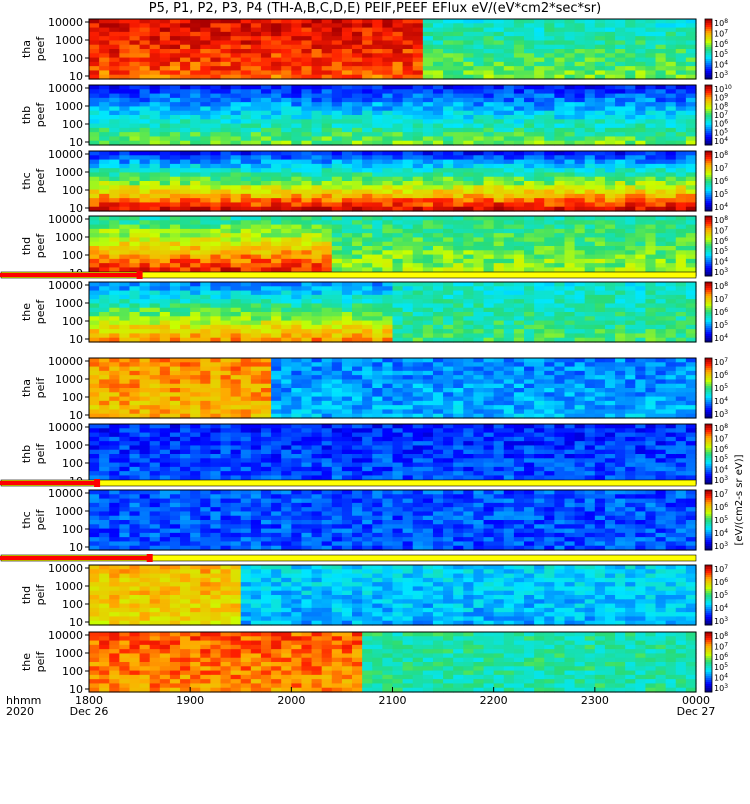 The width and height of the screenshot is (750, 804). I want to click on y-tick-label: 100, so click(72, 58).